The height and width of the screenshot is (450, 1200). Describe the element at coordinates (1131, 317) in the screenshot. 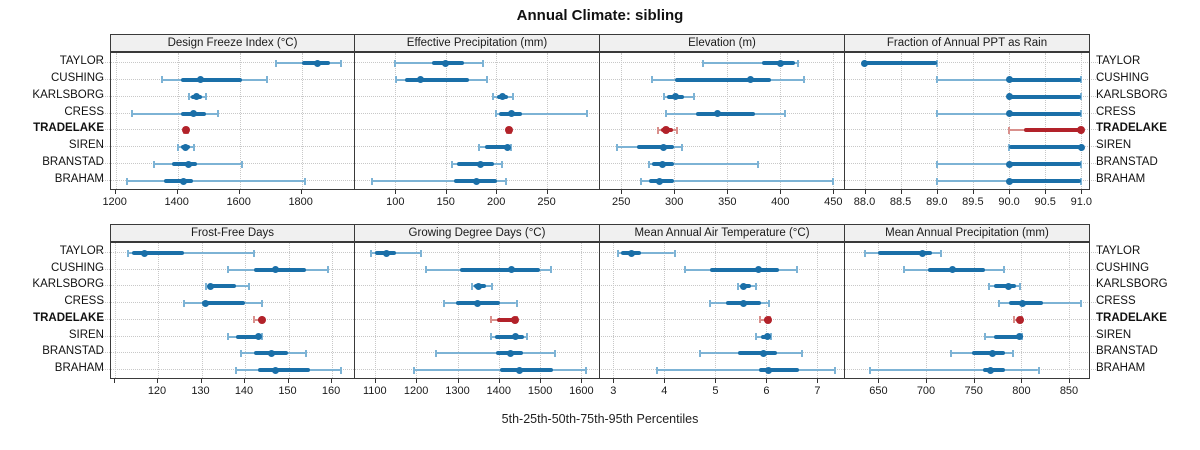

I see `site-label-right: TRADELAKE` at that location.